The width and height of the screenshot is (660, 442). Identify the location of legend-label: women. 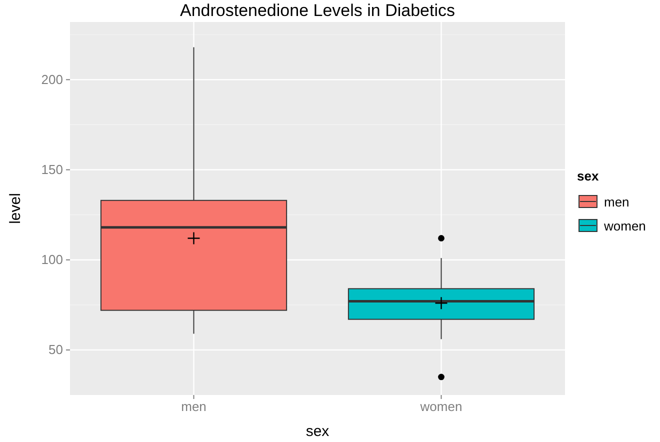
(624, 226).